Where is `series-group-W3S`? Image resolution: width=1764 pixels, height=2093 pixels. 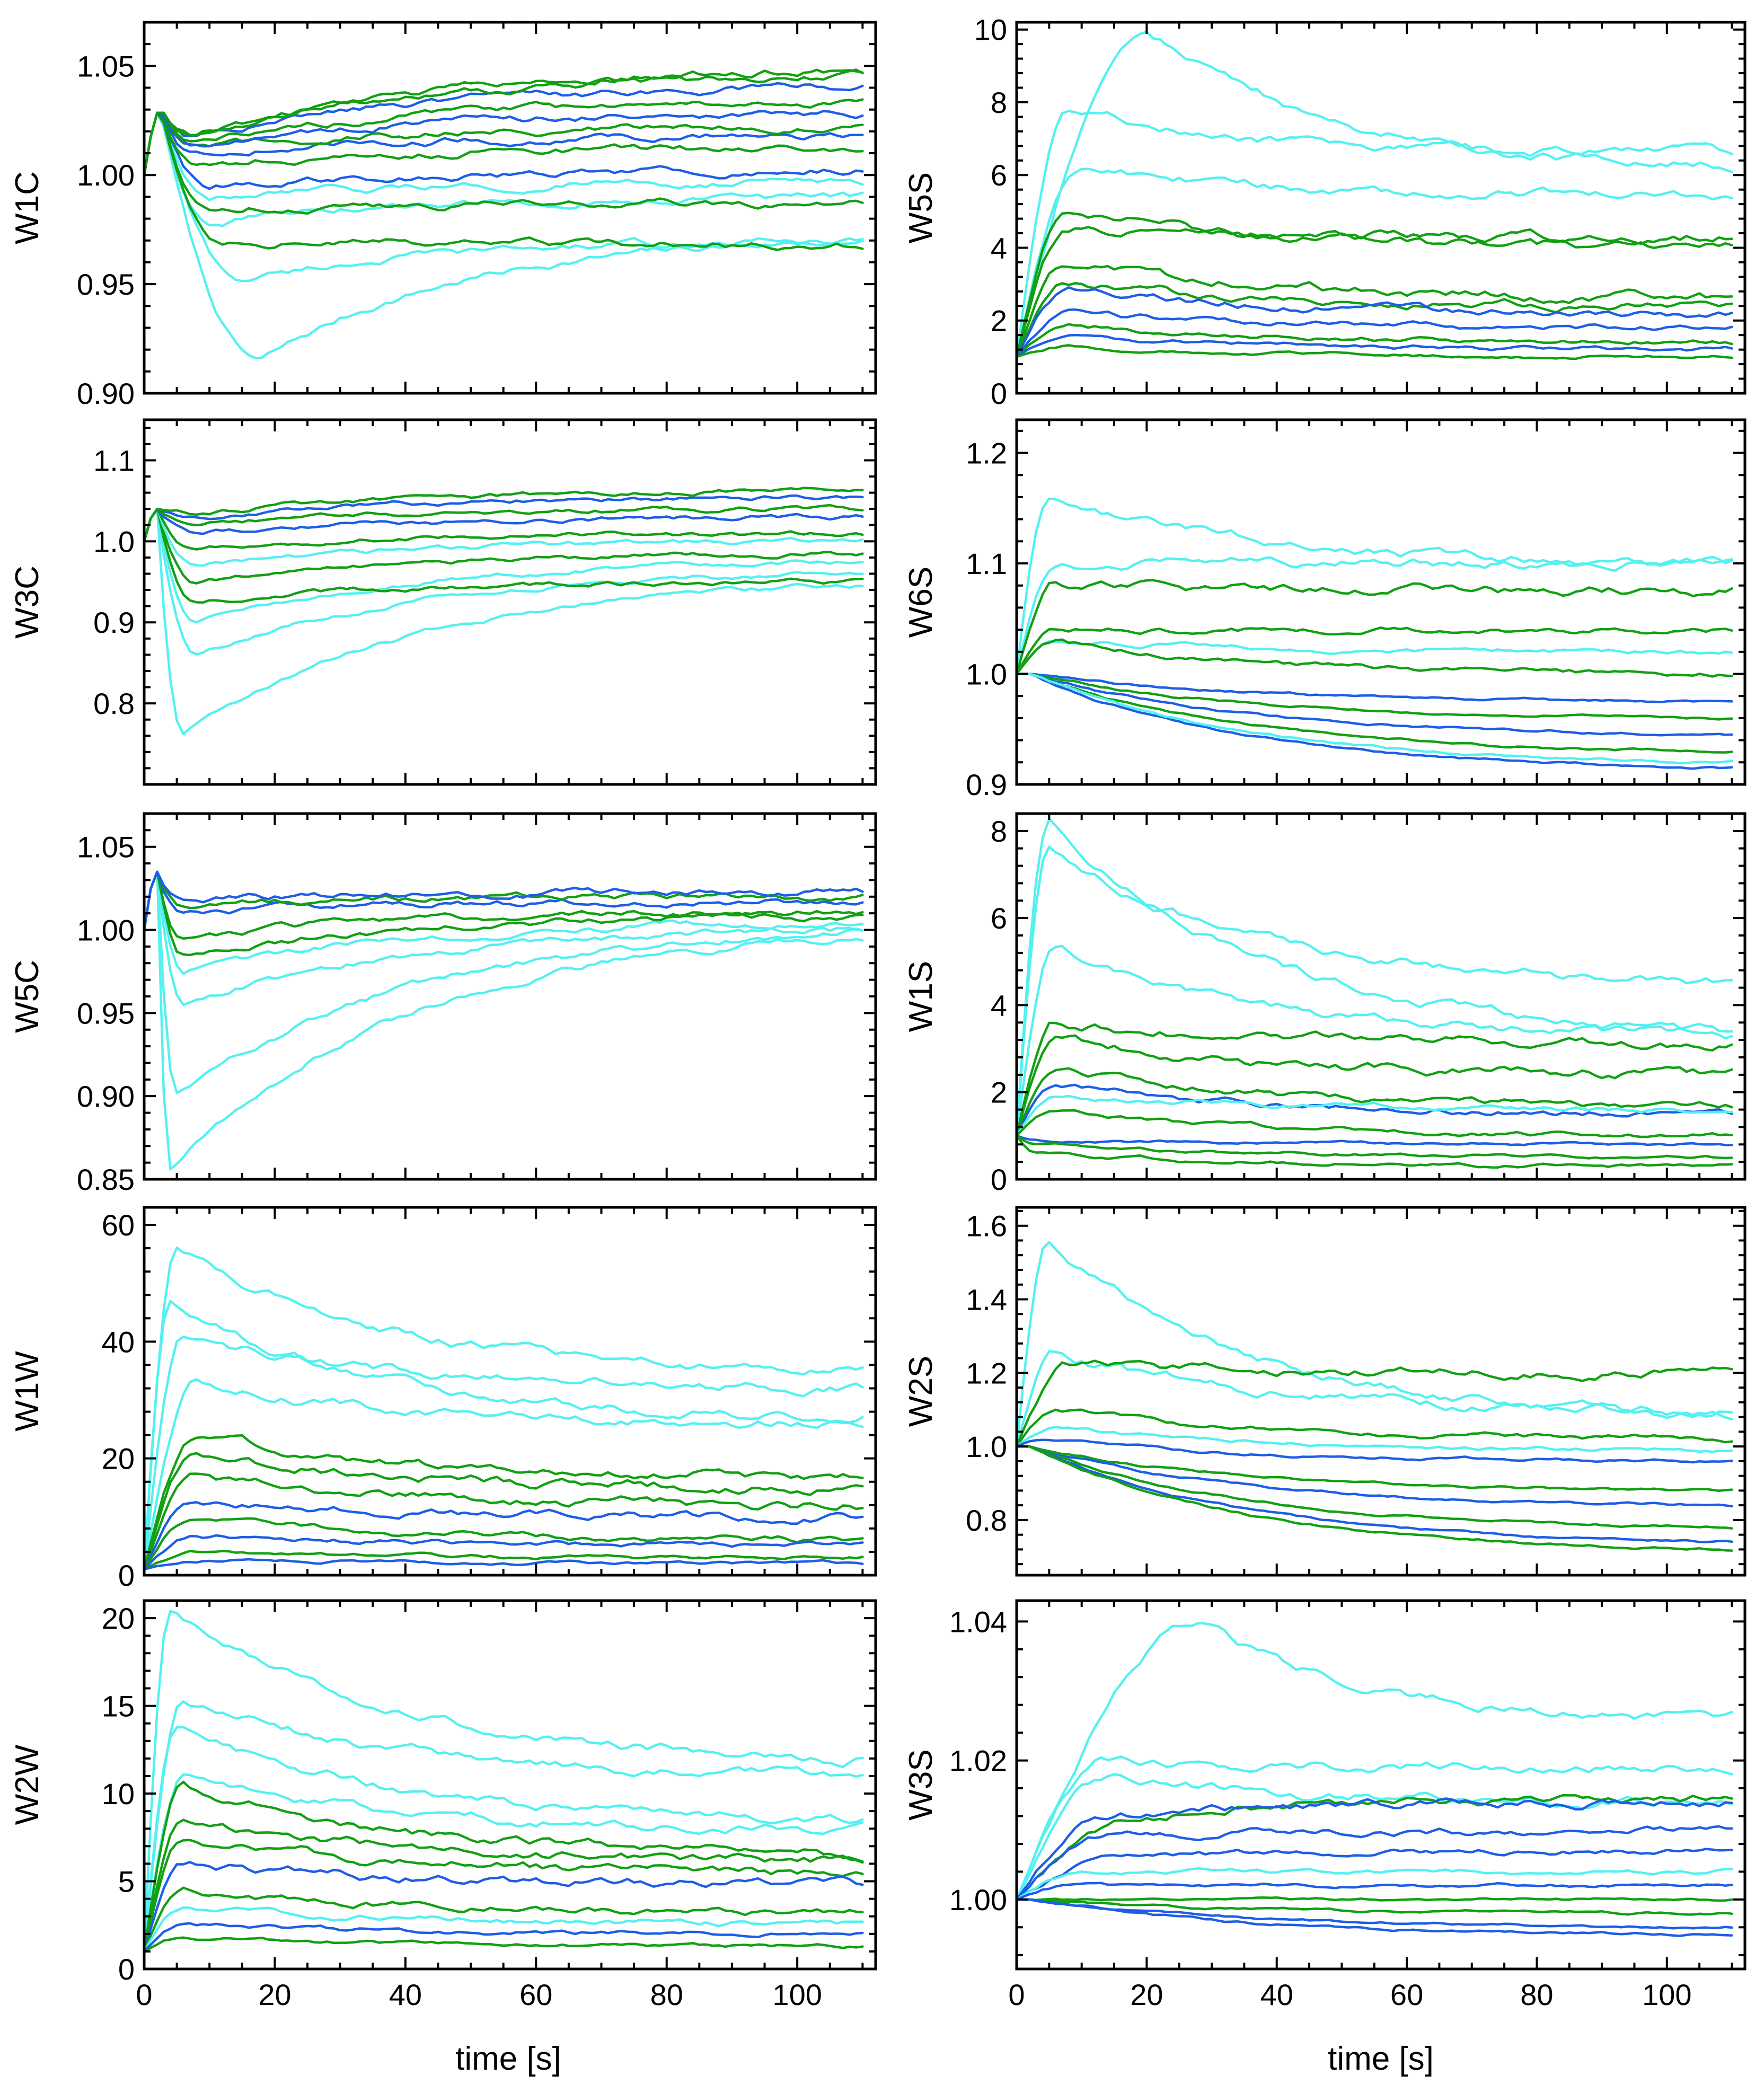
series-group-W3S is located at coordinates (1375, 1779).